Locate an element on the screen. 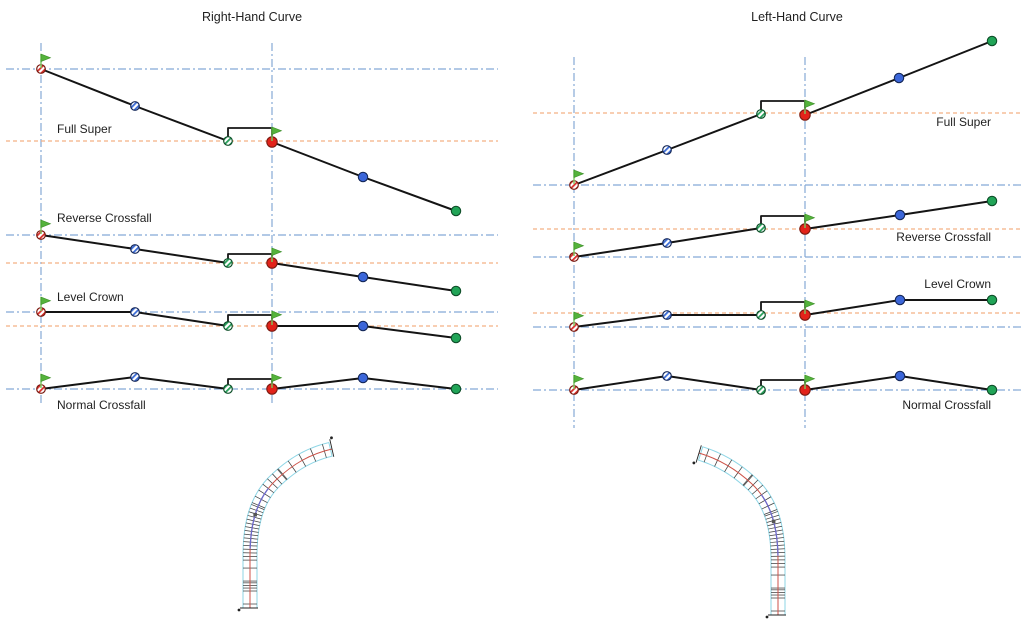 The image size is (1024, 626). right-hand-curve-plan-guide is located at coordinates (291, 528).